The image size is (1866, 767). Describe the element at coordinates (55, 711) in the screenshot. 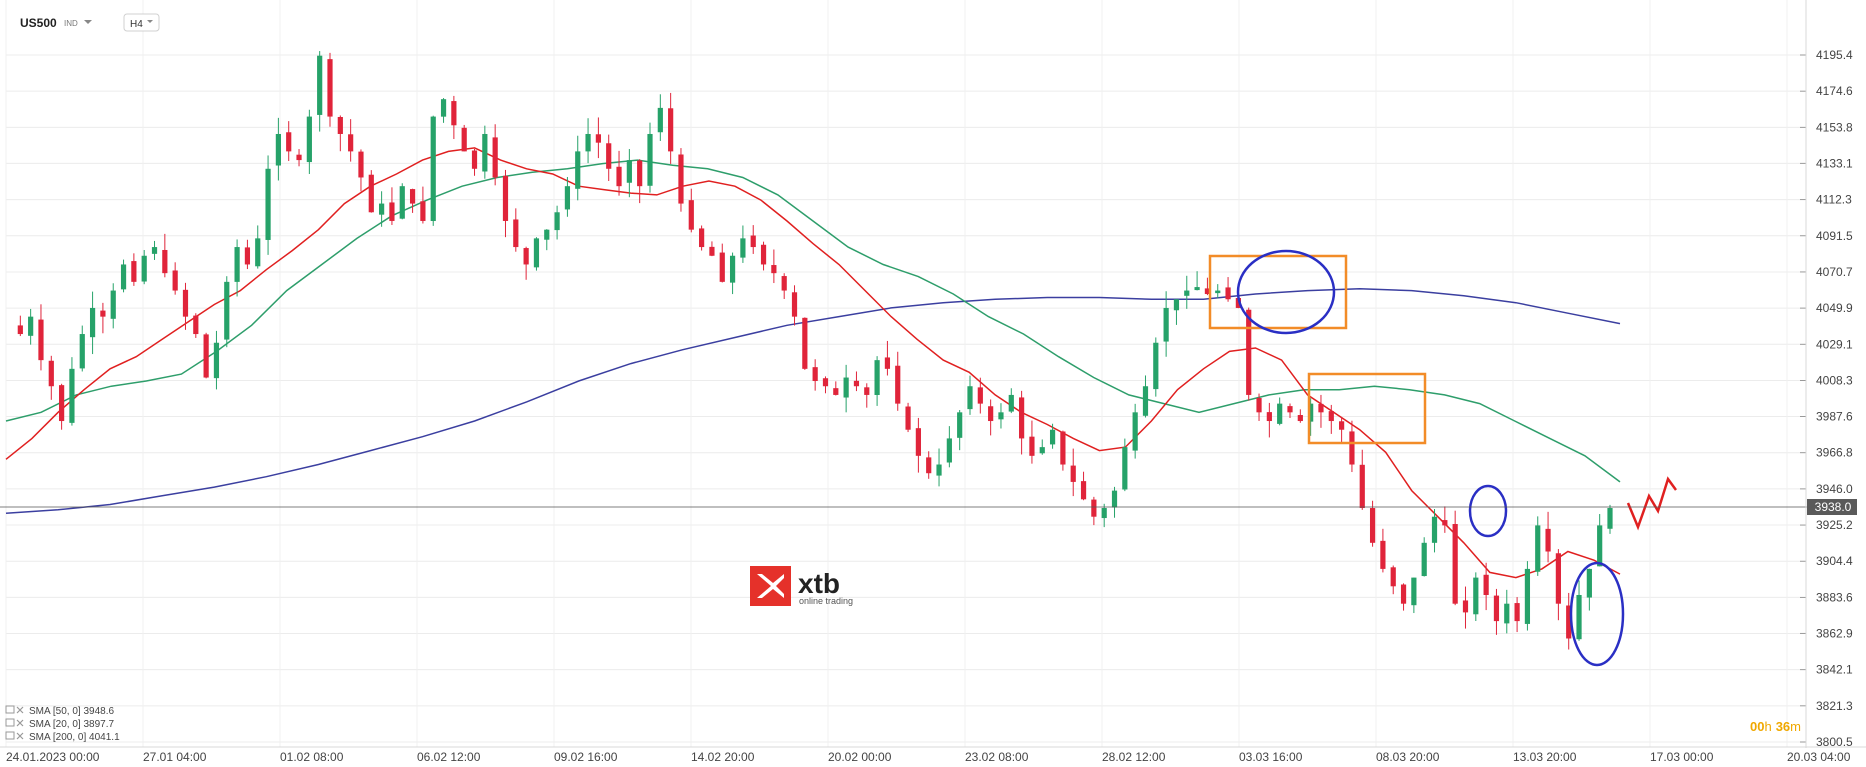

I see `indicator-label: SMA [50, 0]` at that location.